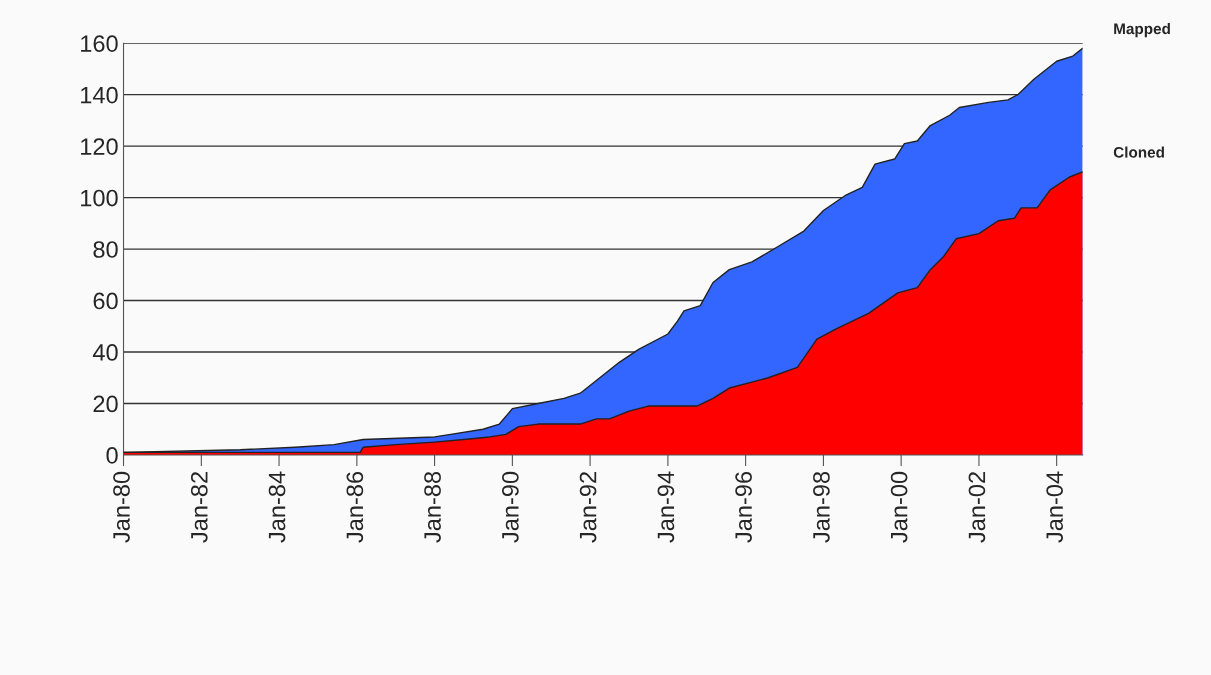 Image resolution: width=1211 pixels, height=675 pixels. Describe the element at coordinates (899, 507) in the screenshot. I see `x-tick-label: Jan-00` at that location.